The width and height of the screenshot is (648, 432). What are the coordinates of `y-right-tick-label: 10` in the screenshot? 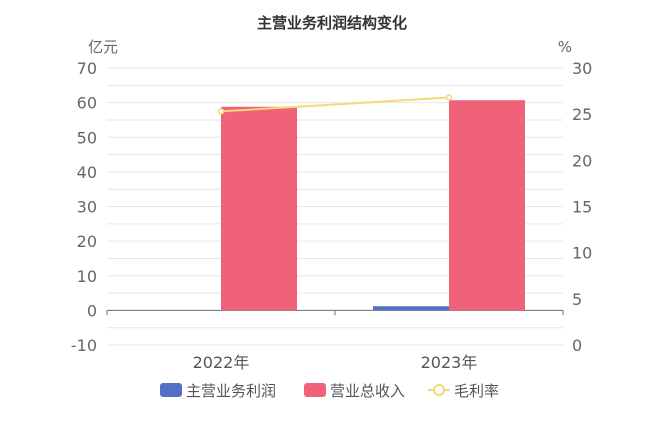 It's located at (582, 253).